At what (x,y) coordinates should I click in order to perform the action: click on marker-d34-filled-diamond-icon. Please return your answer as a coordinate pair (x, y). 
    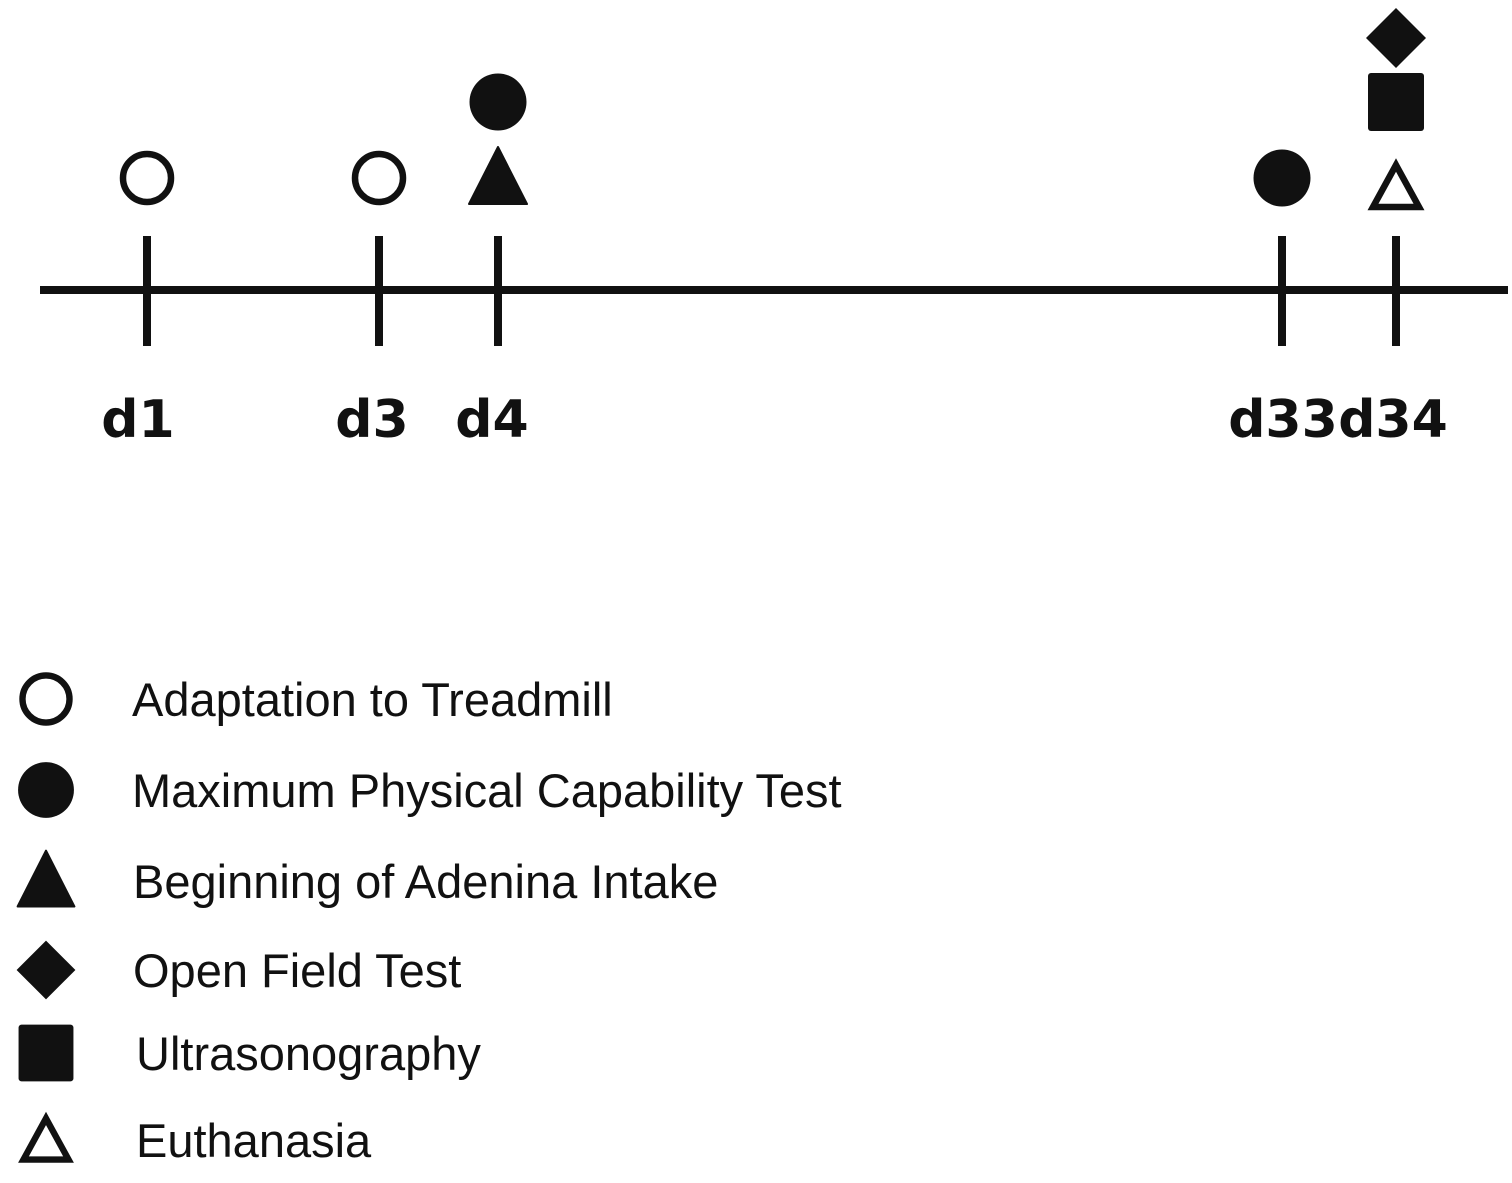
    Looking at the image, I should click on (1396, 38).